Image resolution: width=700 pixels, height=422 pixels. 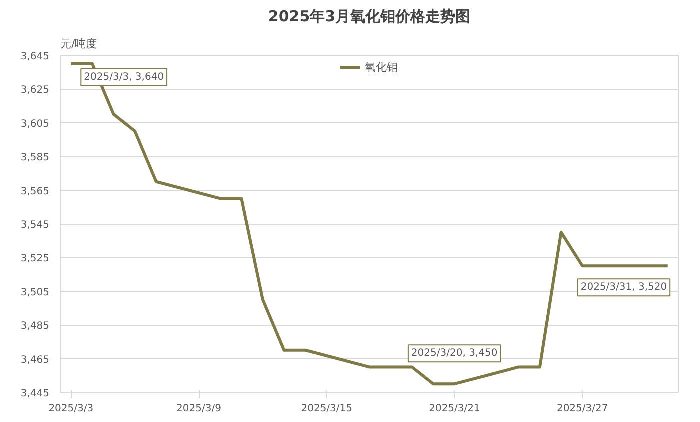 I want to click on x-tick-label: 2025/3/3, so click(x=71, y=409).